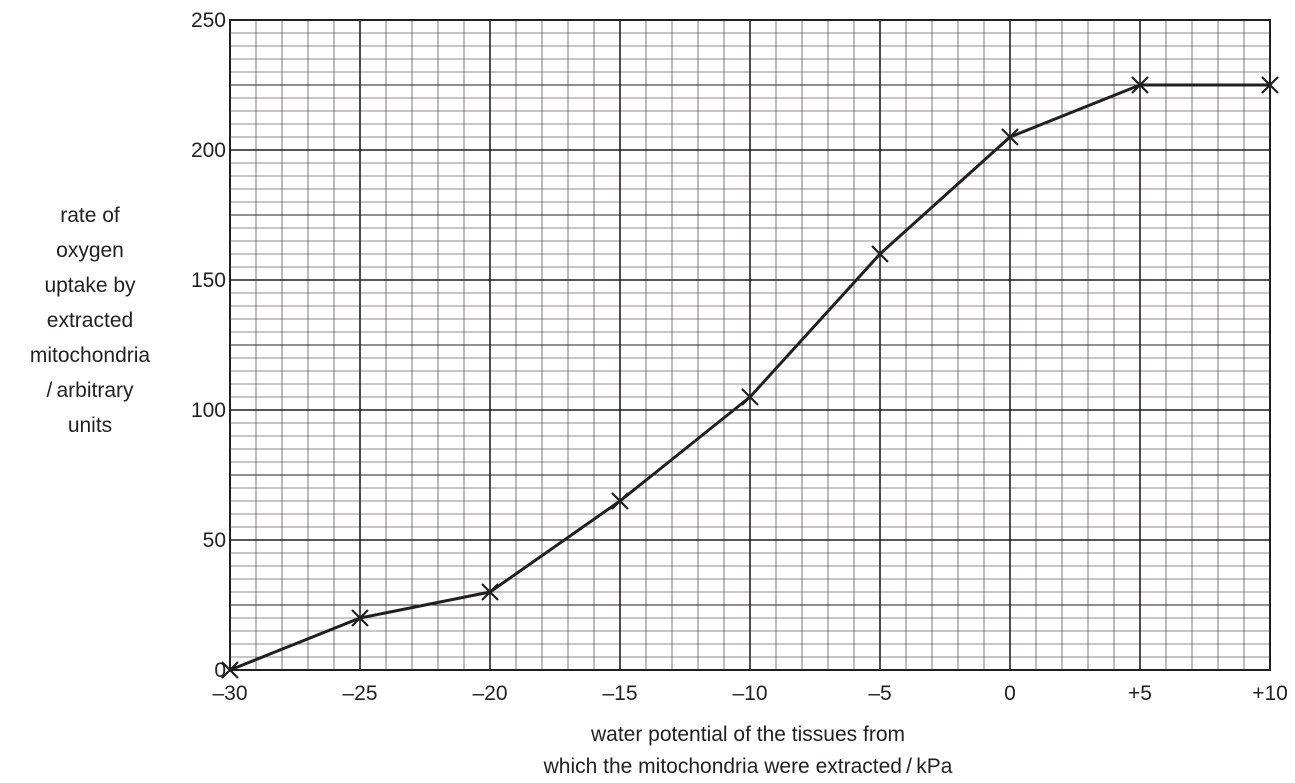 The image size is (1295, 783). I want to click on x-tick-label: –20, so click(489, 693).